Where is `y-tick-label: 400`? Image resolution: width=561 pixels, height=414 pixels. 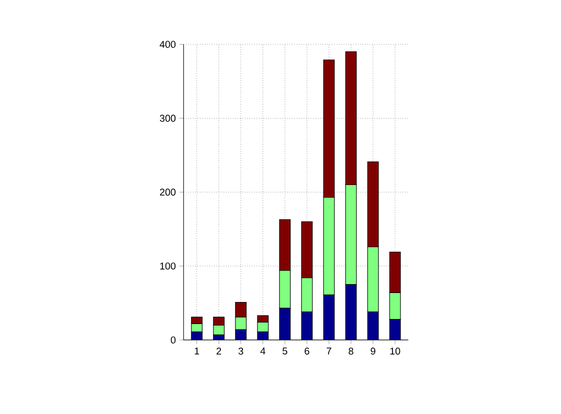 y-tick-label: 400 is located at coordinates (168, 44).